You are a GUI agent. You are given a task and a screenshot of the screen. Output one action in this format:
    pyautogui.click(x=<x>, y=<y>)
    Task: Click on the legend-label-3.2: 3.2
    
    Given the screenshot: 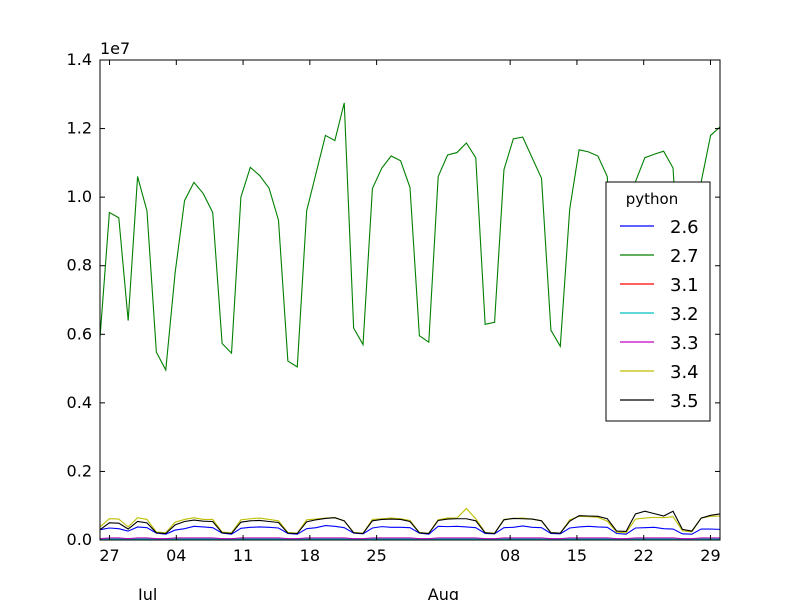 What is the action you would take?
    pyautogui.click(x=684, y=314)
    